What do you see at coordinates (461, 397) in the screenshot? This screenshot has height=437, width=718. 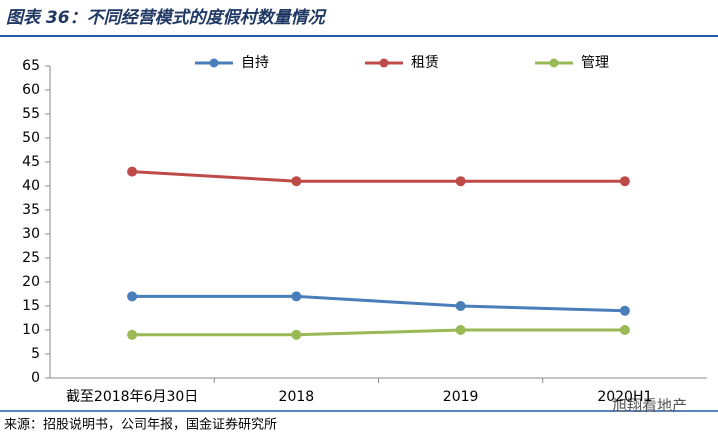 I see `x-tick-label: 2019` at bounding box center [461, 397].